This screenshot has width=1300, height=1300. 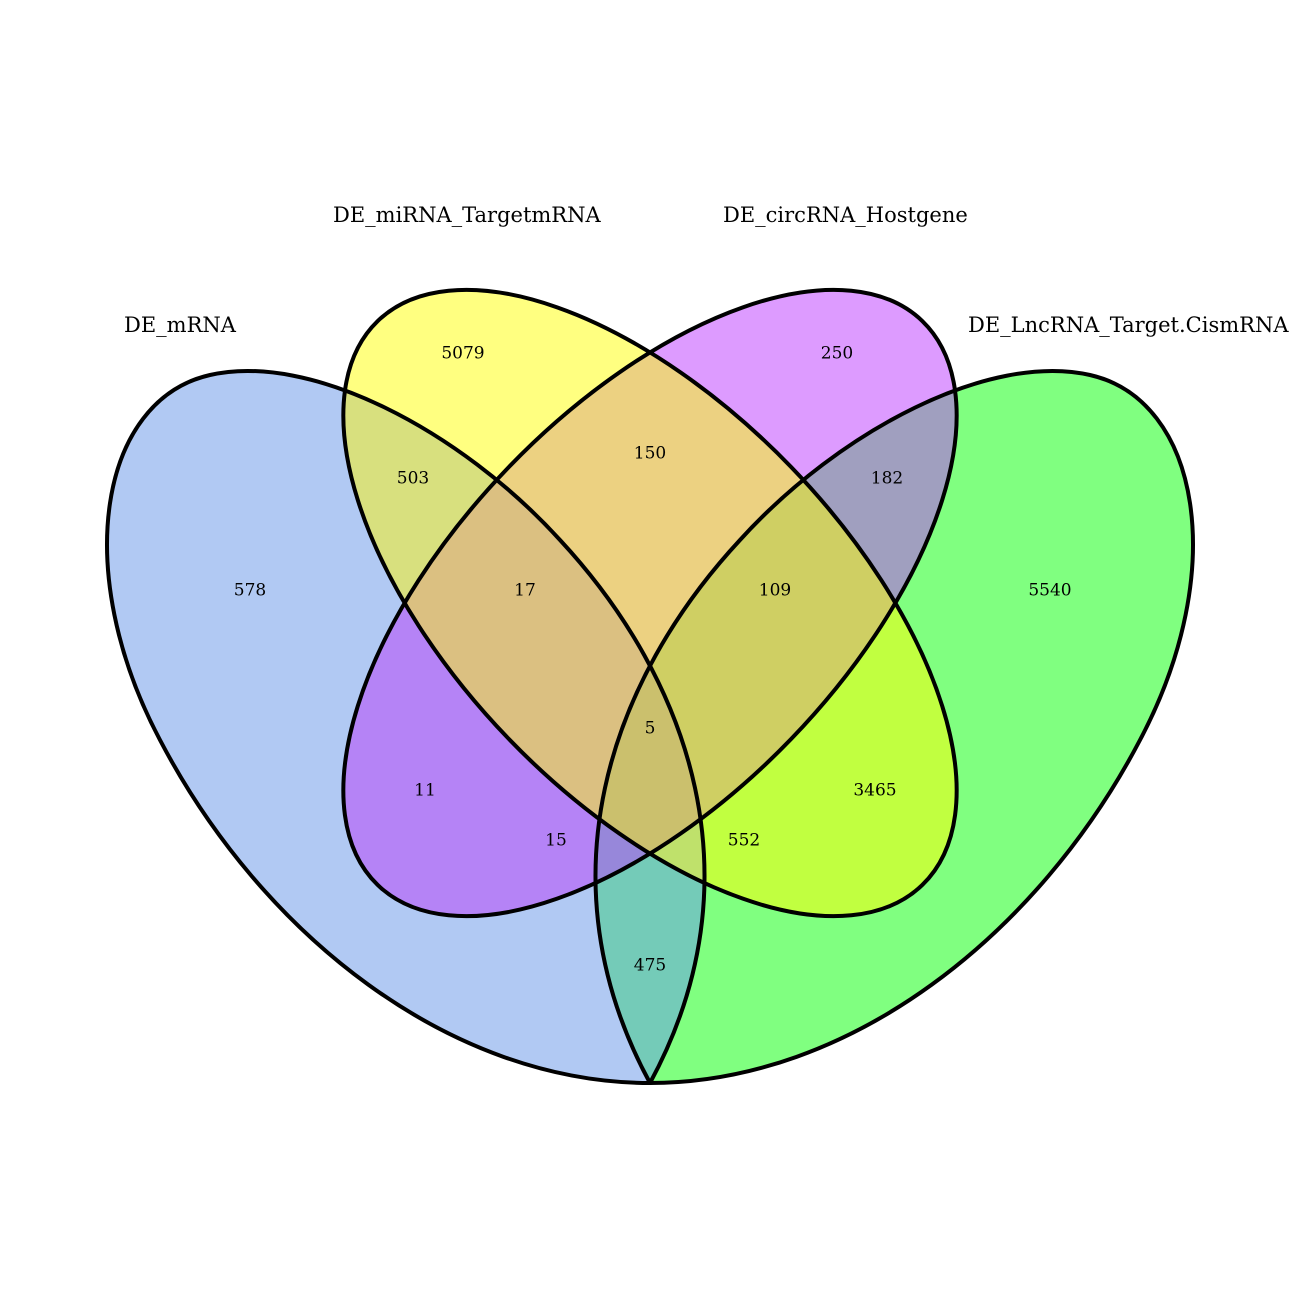 I want to click on count-mrna-mirna-circ: 17, so click(x=525, y=591).